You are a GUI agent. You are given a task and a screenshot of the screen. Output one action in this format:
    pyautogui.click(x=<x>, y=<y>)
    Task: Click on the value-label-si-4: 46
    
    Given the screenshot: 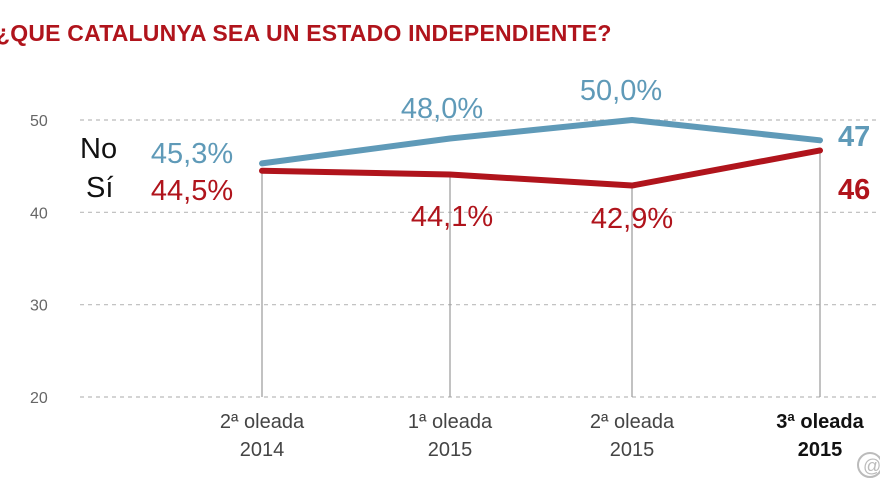 What is the action you would take?
    pyautogui.click(x=854, y=190)
    